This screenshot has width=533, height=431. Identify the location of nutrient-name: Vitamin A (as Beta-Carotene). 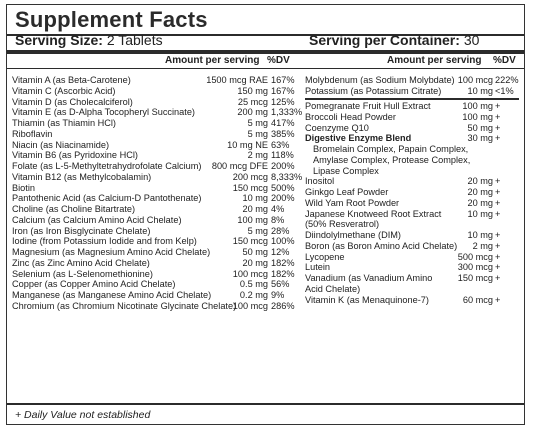
(71, 80).